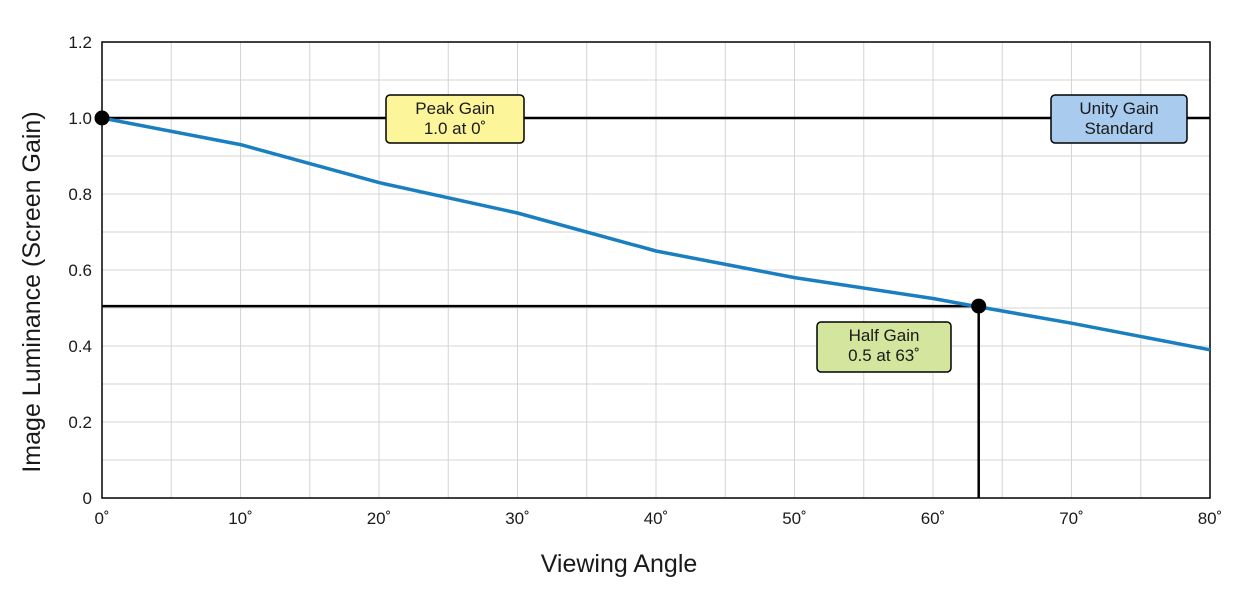 The height and width of the screenshot is (607, 1238). Describe the element at coordinates (884, 355) in the screenshot. I see `half-gain-callout-line-2: 0.5 at 63˚` at that location.